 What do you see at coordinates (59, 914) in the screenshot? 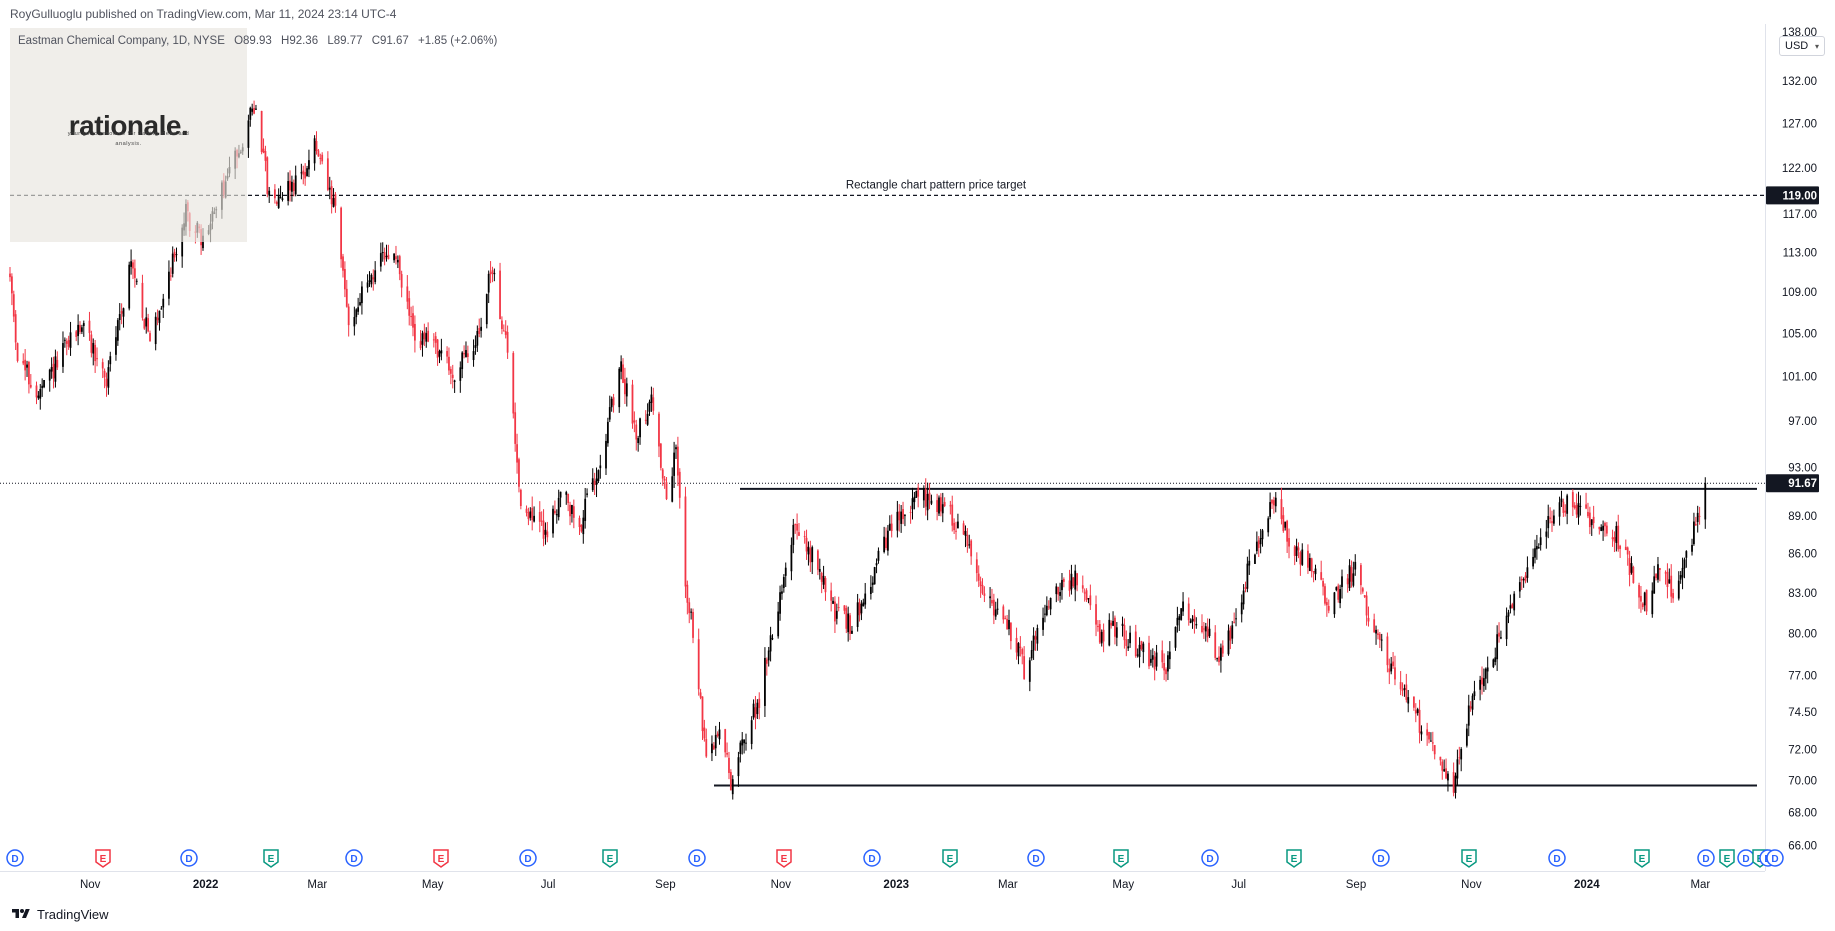
I see `tradingview-footer: TradingView` at bounding box center [59, 914].